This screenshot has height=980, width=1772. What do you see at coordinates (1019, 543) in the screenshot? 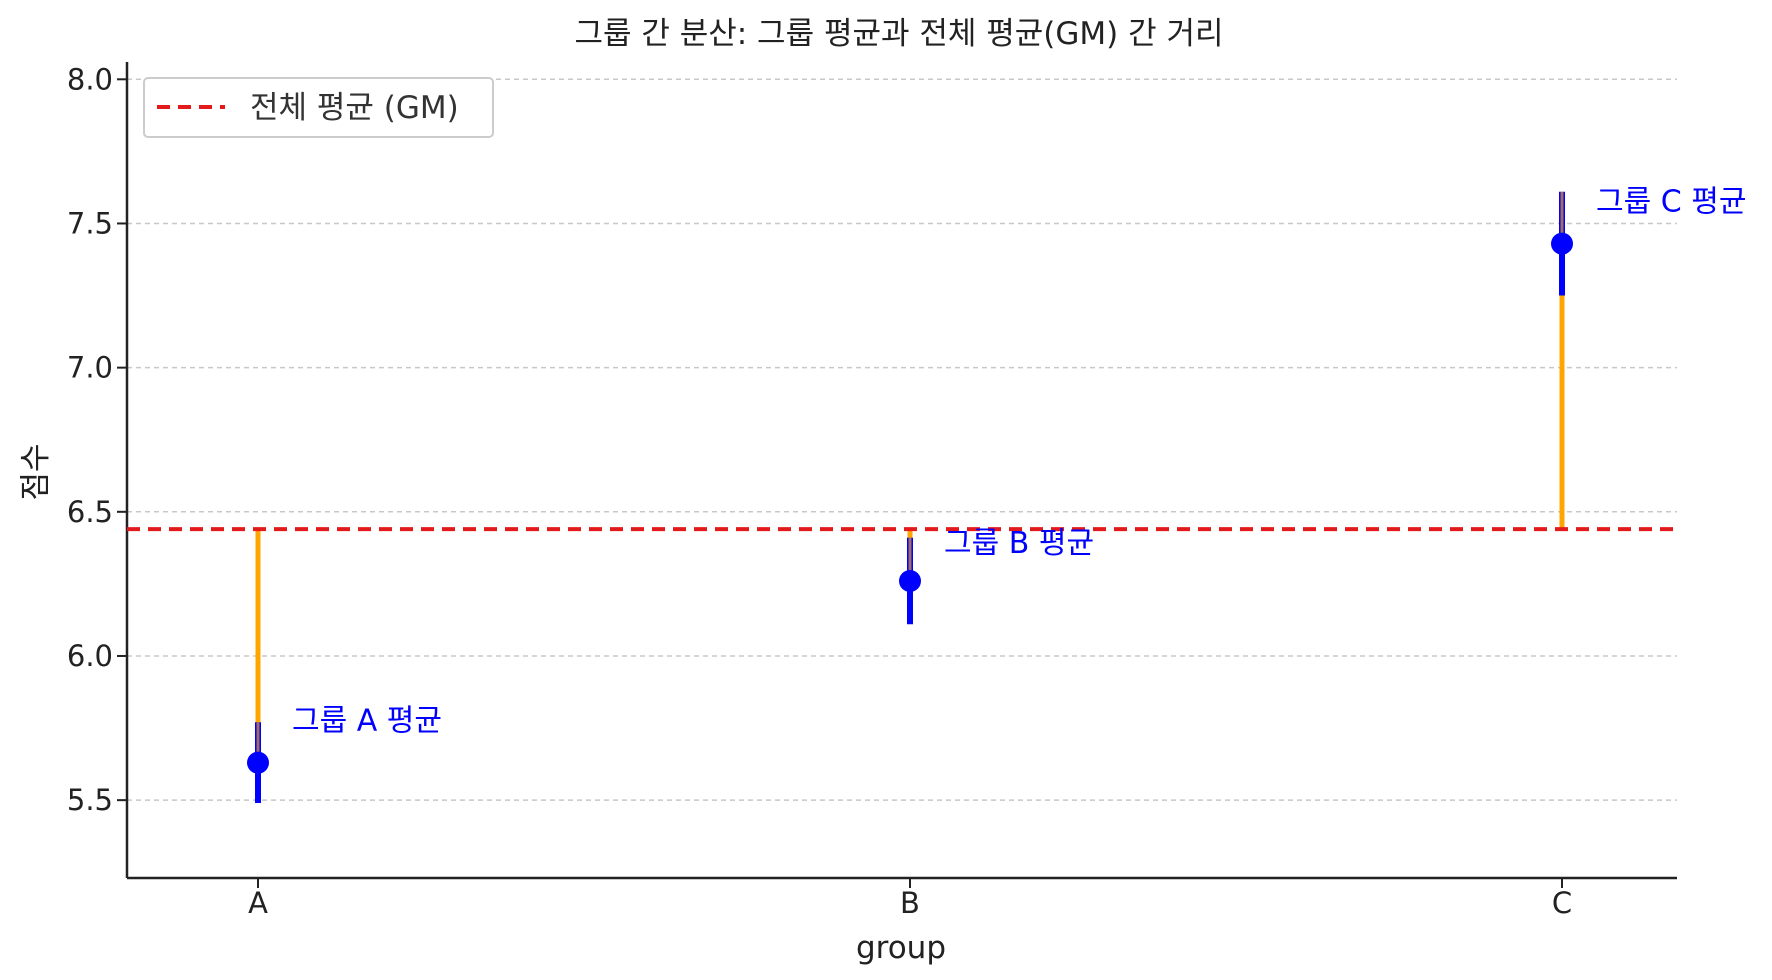
I see `mean-annotation: 그룹 B 평균` at bounding box center [1019, 543].